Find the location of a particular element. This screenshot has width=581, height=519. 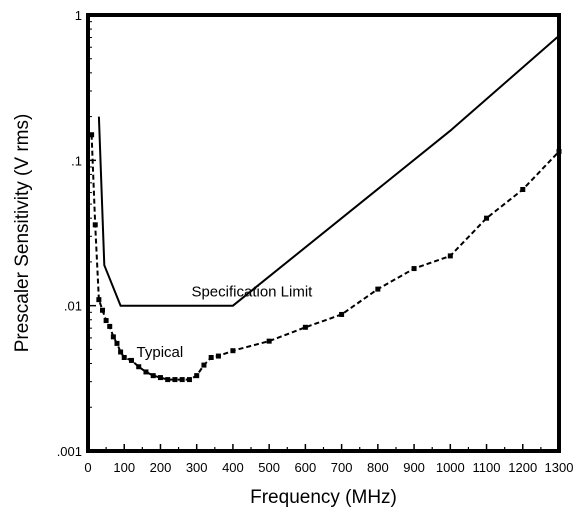

x-tick-label: 700 is located at coordinates (342, 467).